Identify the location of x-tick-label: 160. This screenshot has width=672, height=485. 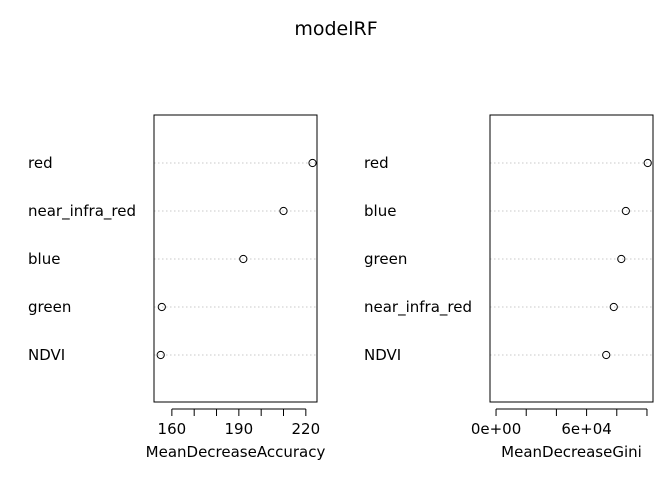
(172, 429).